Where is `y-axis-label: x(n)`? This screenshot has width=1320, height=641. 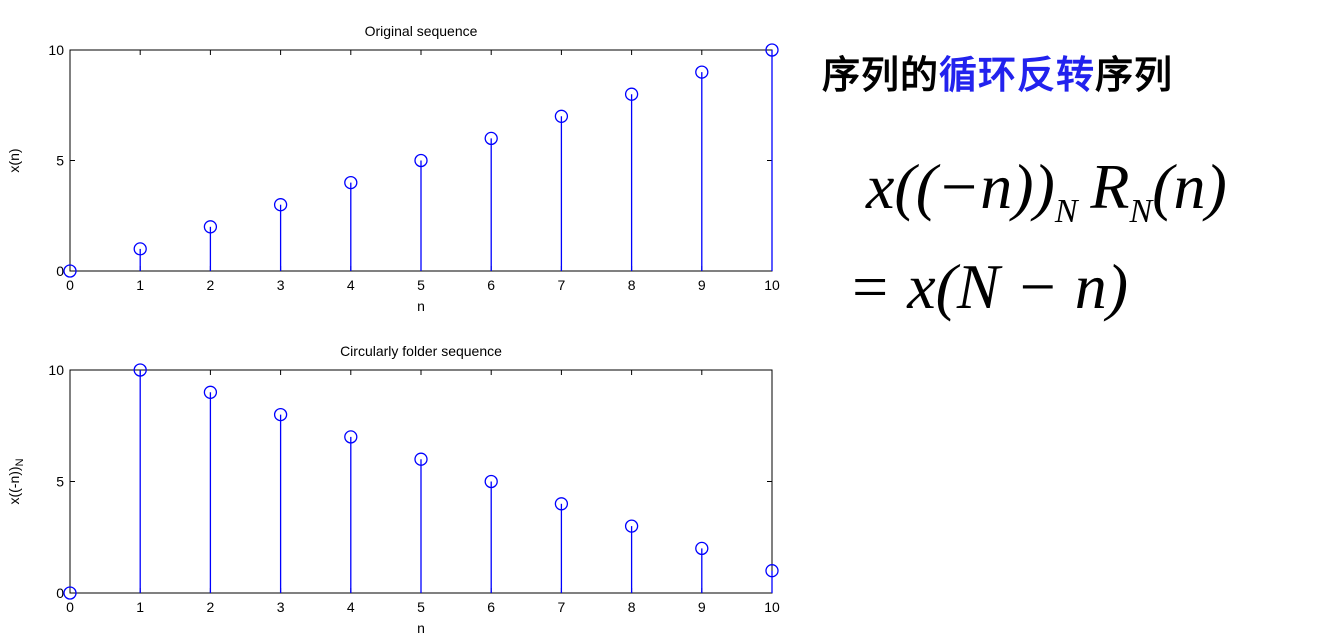
y-axis-label: x(n) is located at coordinates (14, 160).